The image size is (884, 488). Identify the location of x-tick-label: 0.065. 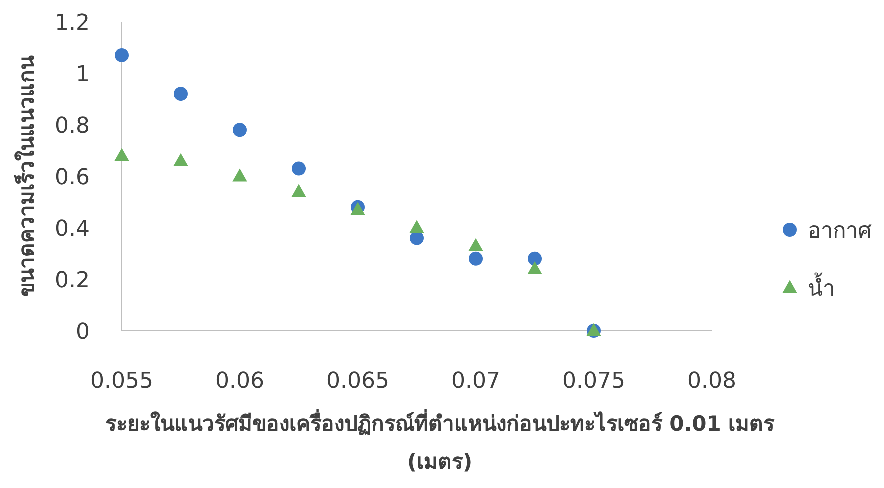
(358, 381).